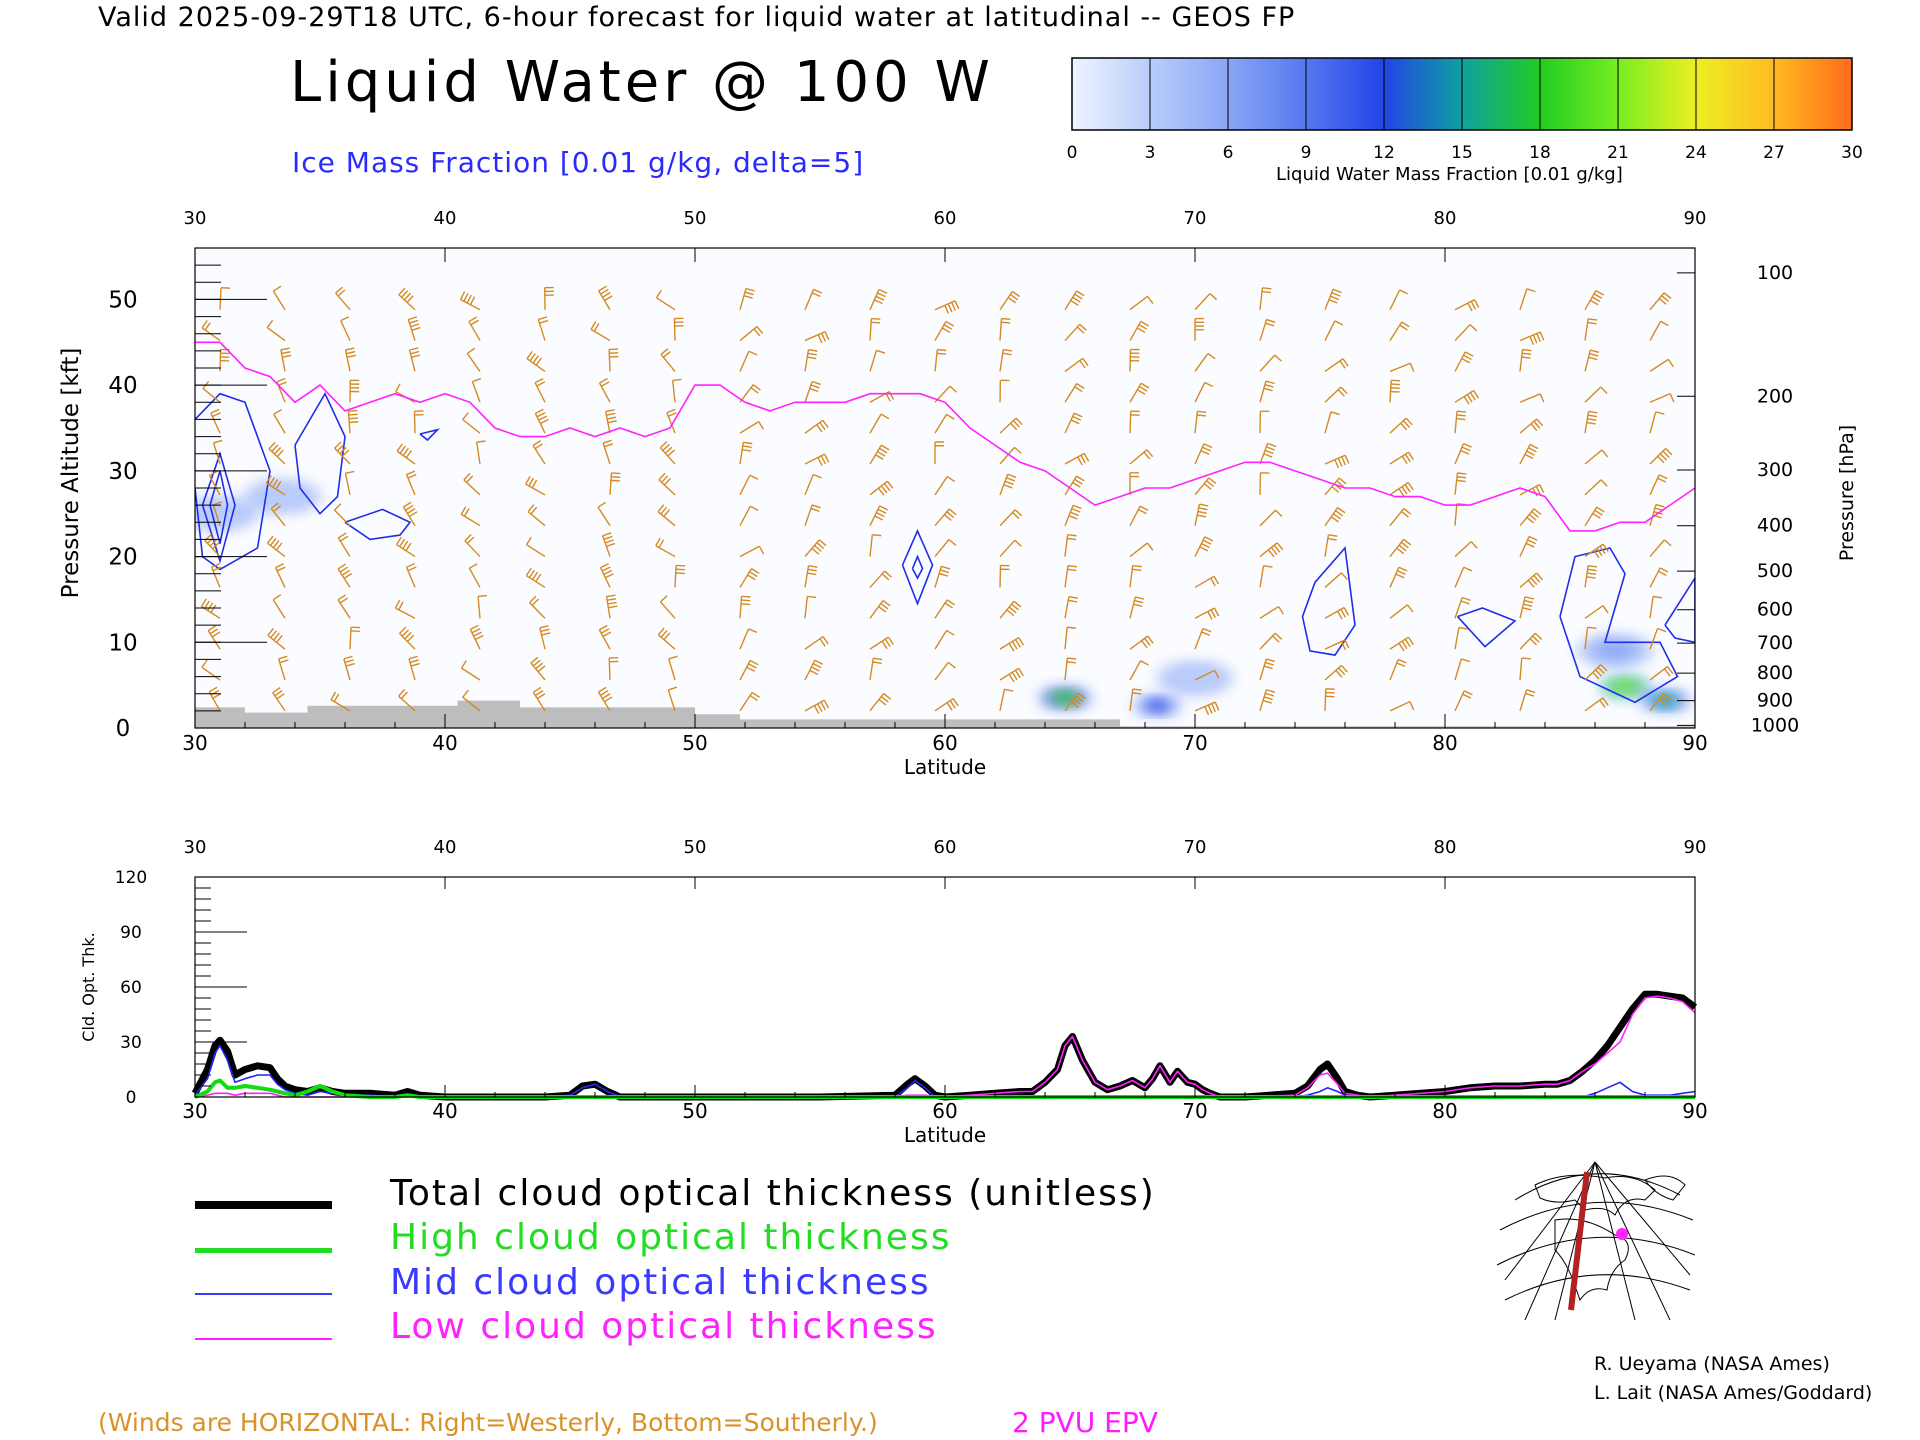 The height and width of the screenshot is (1440, 1920). What do you see at coordinates (945, 218) in the screenshot?
I see `x-top-tick-label: 60` at bounding box center [945, 218].